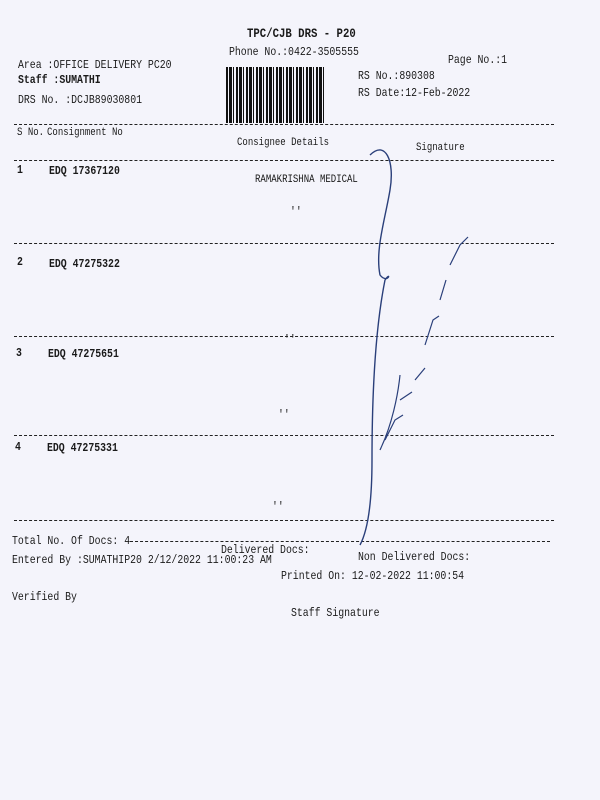 Image resolution: width=600 pixels, height=800 pixels. Describe the element at coordinates (301, 33) in the screenshot. I see `document-title: TPC/CJB DRS - P20` at that location.